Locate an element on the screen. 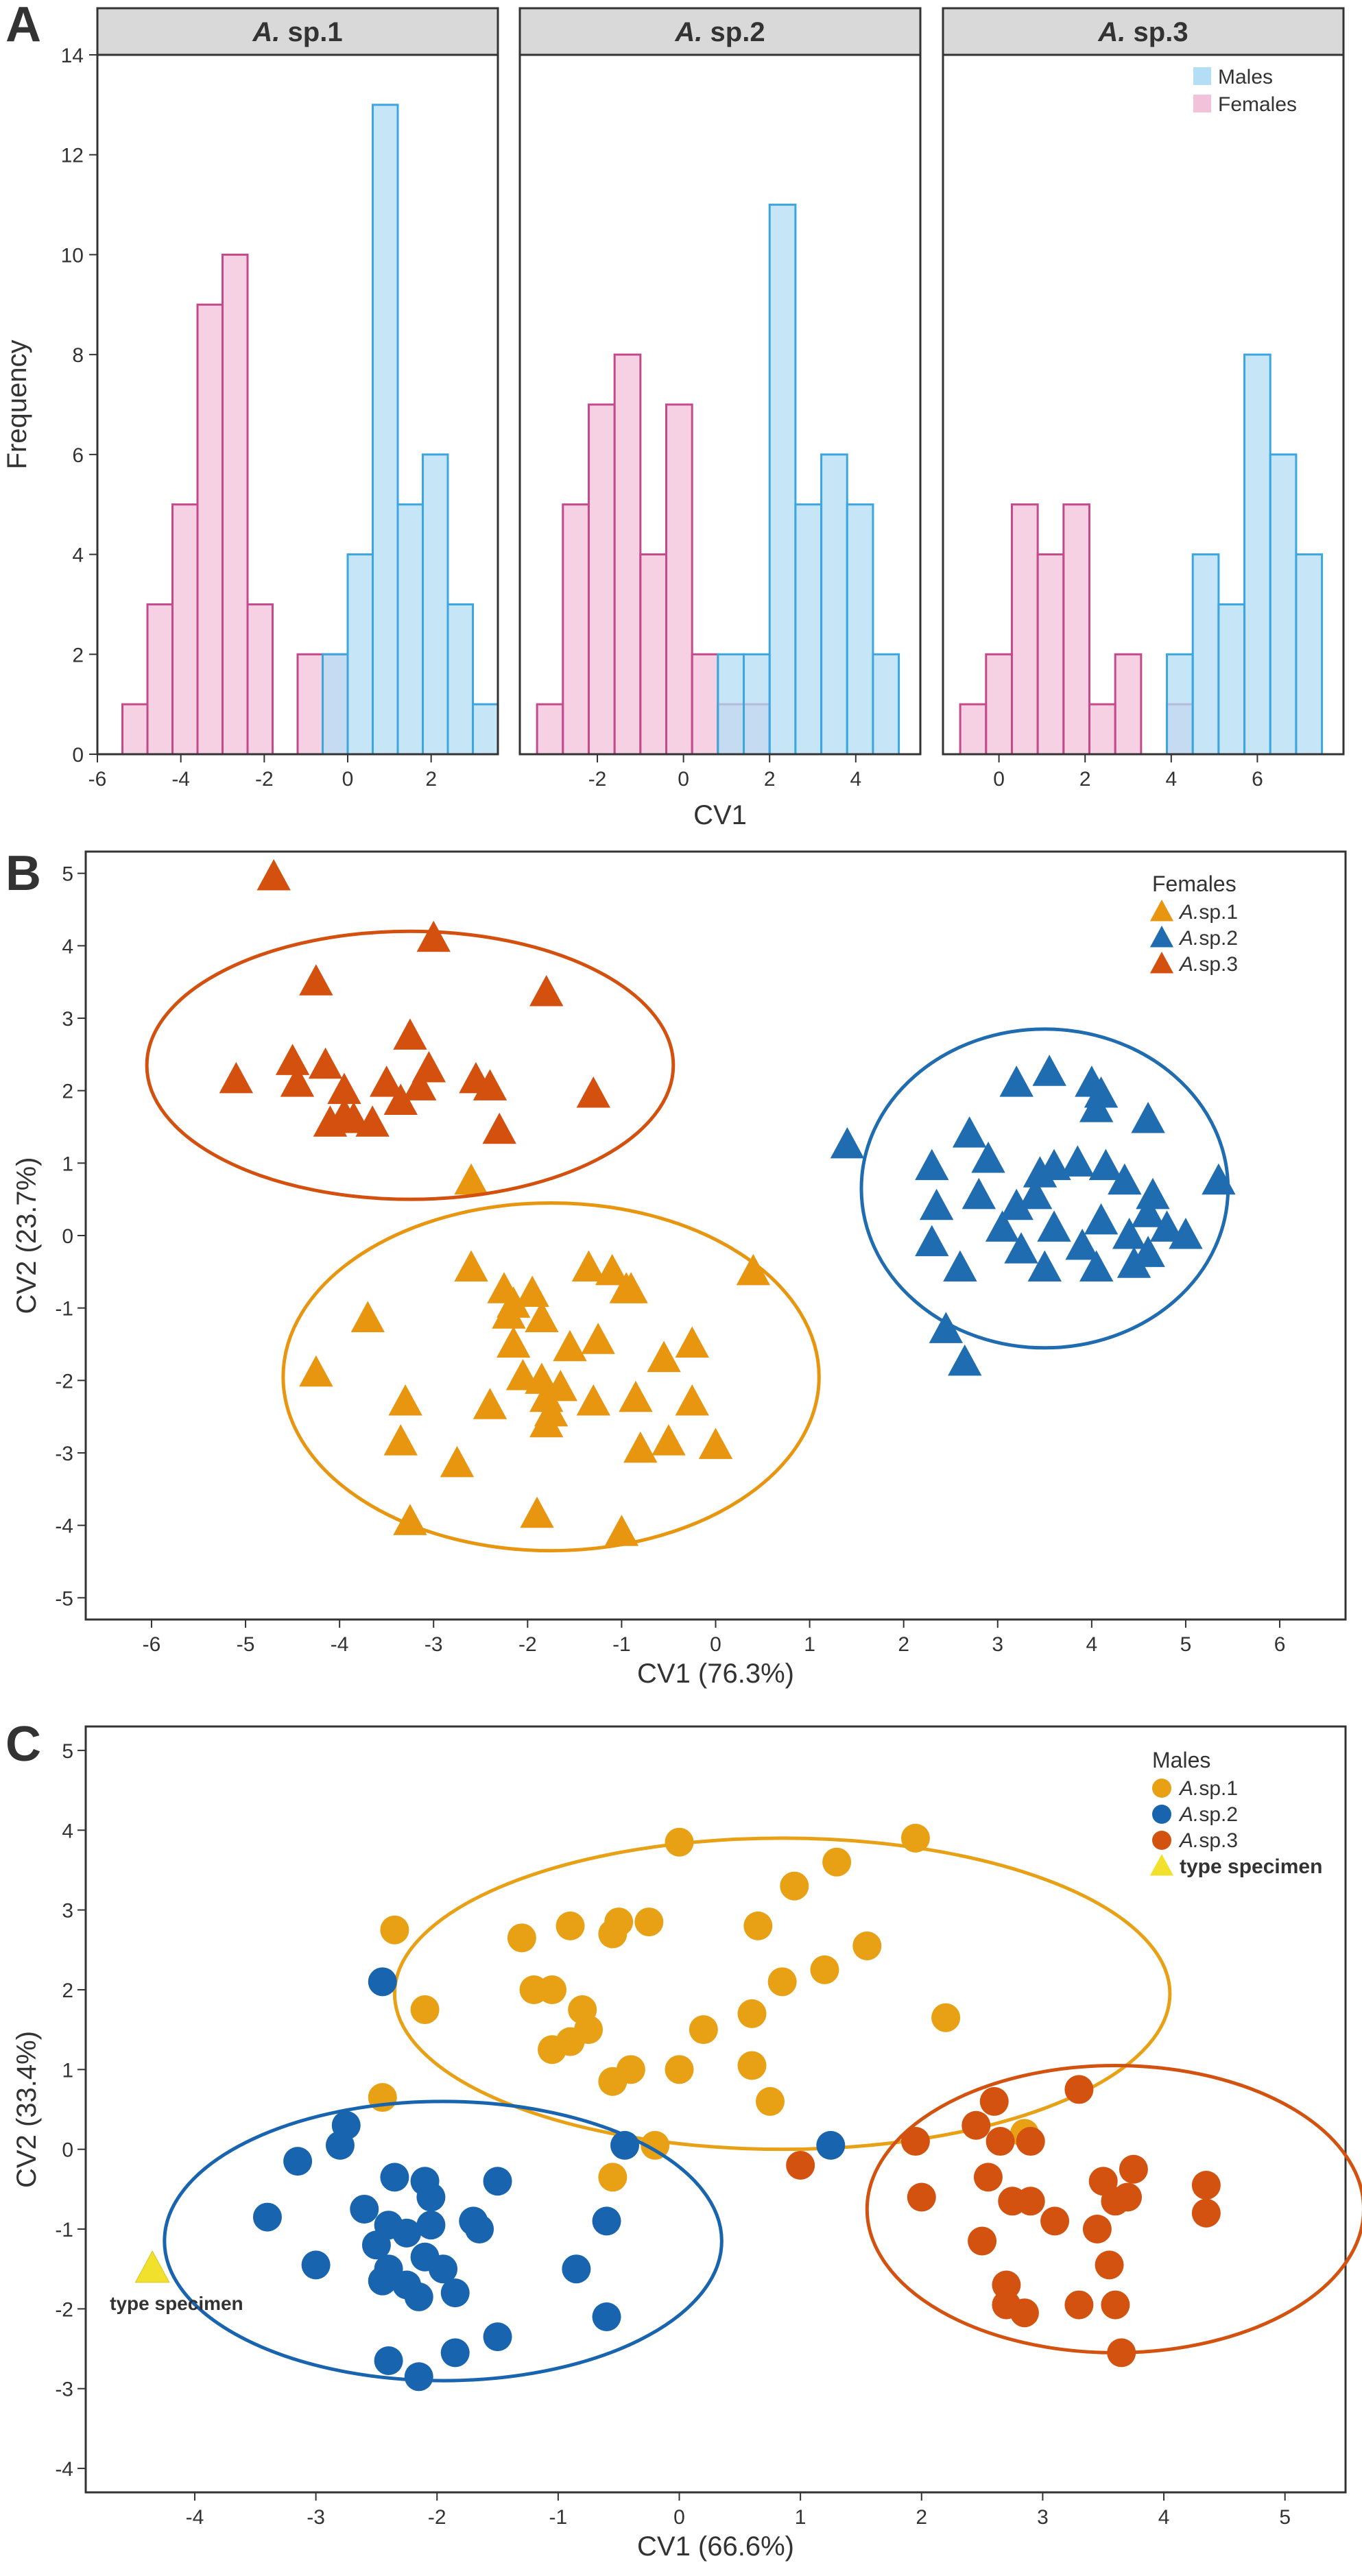 This screenshot has height=2576, width=1362. legend-label: Males is located at coordinates (1245, 77).